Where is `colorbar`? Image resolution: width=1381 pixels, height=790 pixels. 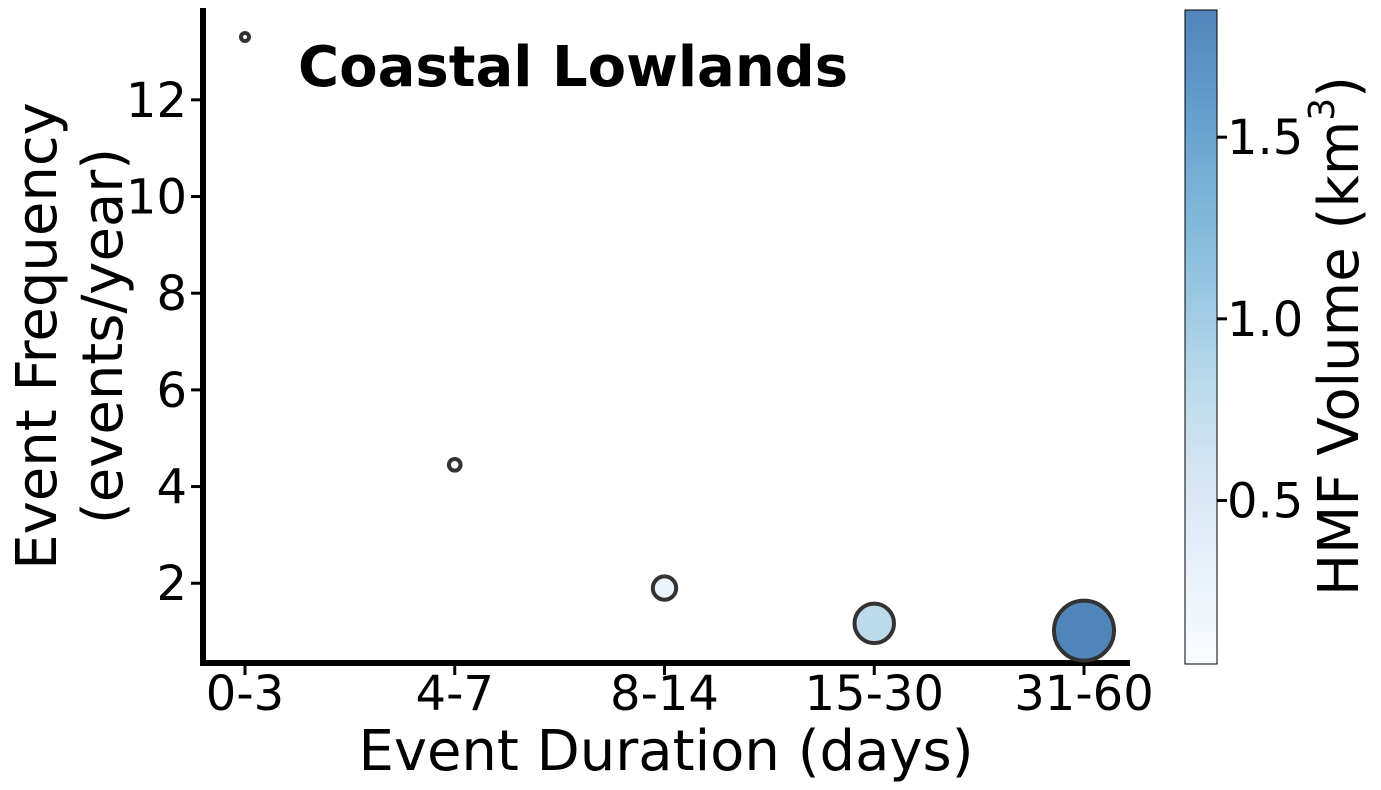
colorbar is located at coordinates (1201, 337).